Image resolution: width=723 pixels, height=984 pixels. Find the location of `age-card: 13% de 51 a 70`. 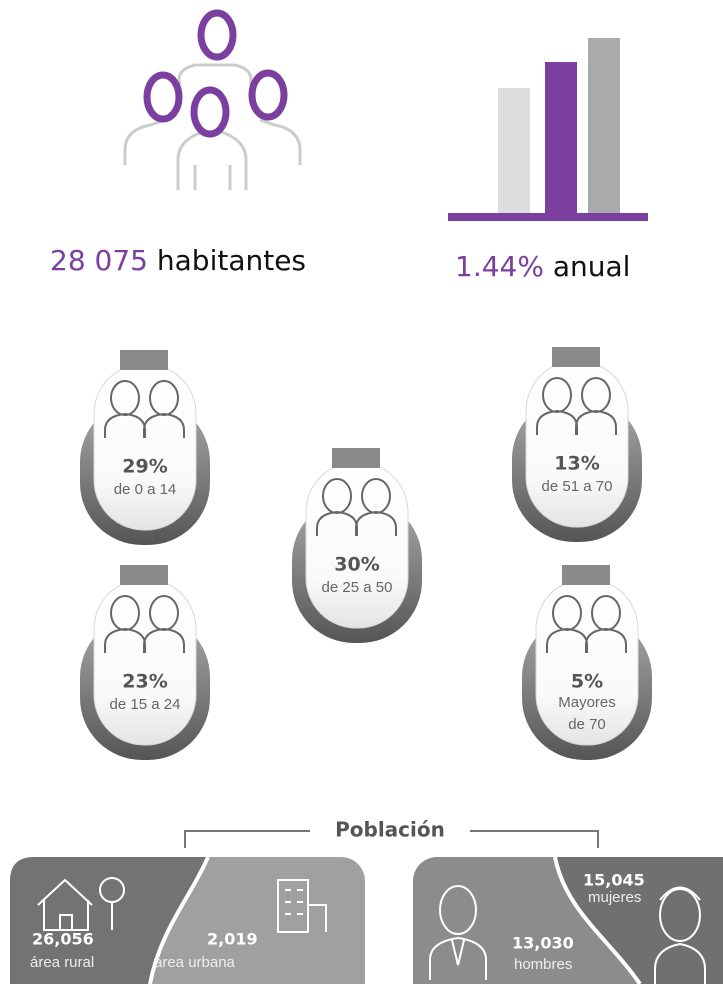

age-card: 13% de 51 a 70 is located at coordinates (577, 444).